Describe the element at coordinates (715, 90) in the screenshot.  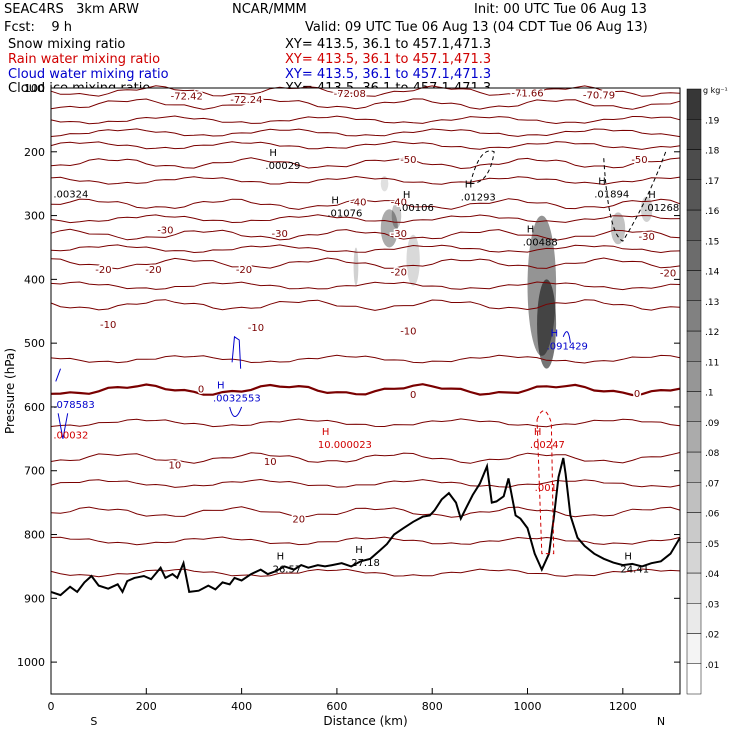
I see `colorbar-unit: g kg⁻¹` at that location.